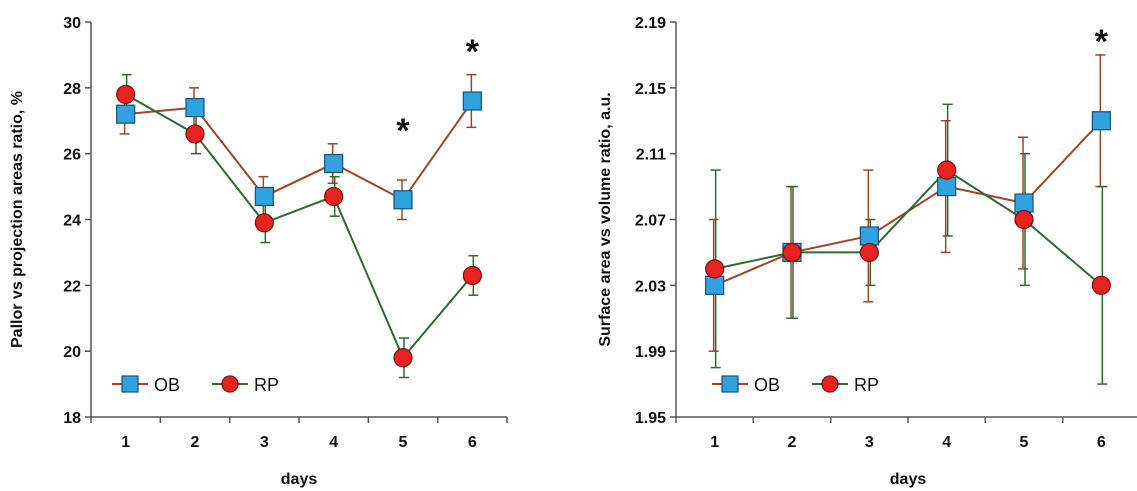 The width and height of the screenshot is (1137, 491). What do you see at coordinates (72, 221) in the screenshot?
I see `y-tick-label: 24` at bounding box center [72, 221].